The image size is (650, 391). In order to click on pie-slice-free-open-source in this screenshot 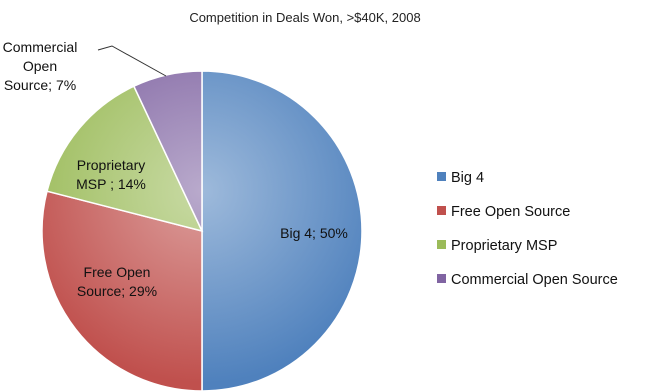, I will do `click(122, 290)`.